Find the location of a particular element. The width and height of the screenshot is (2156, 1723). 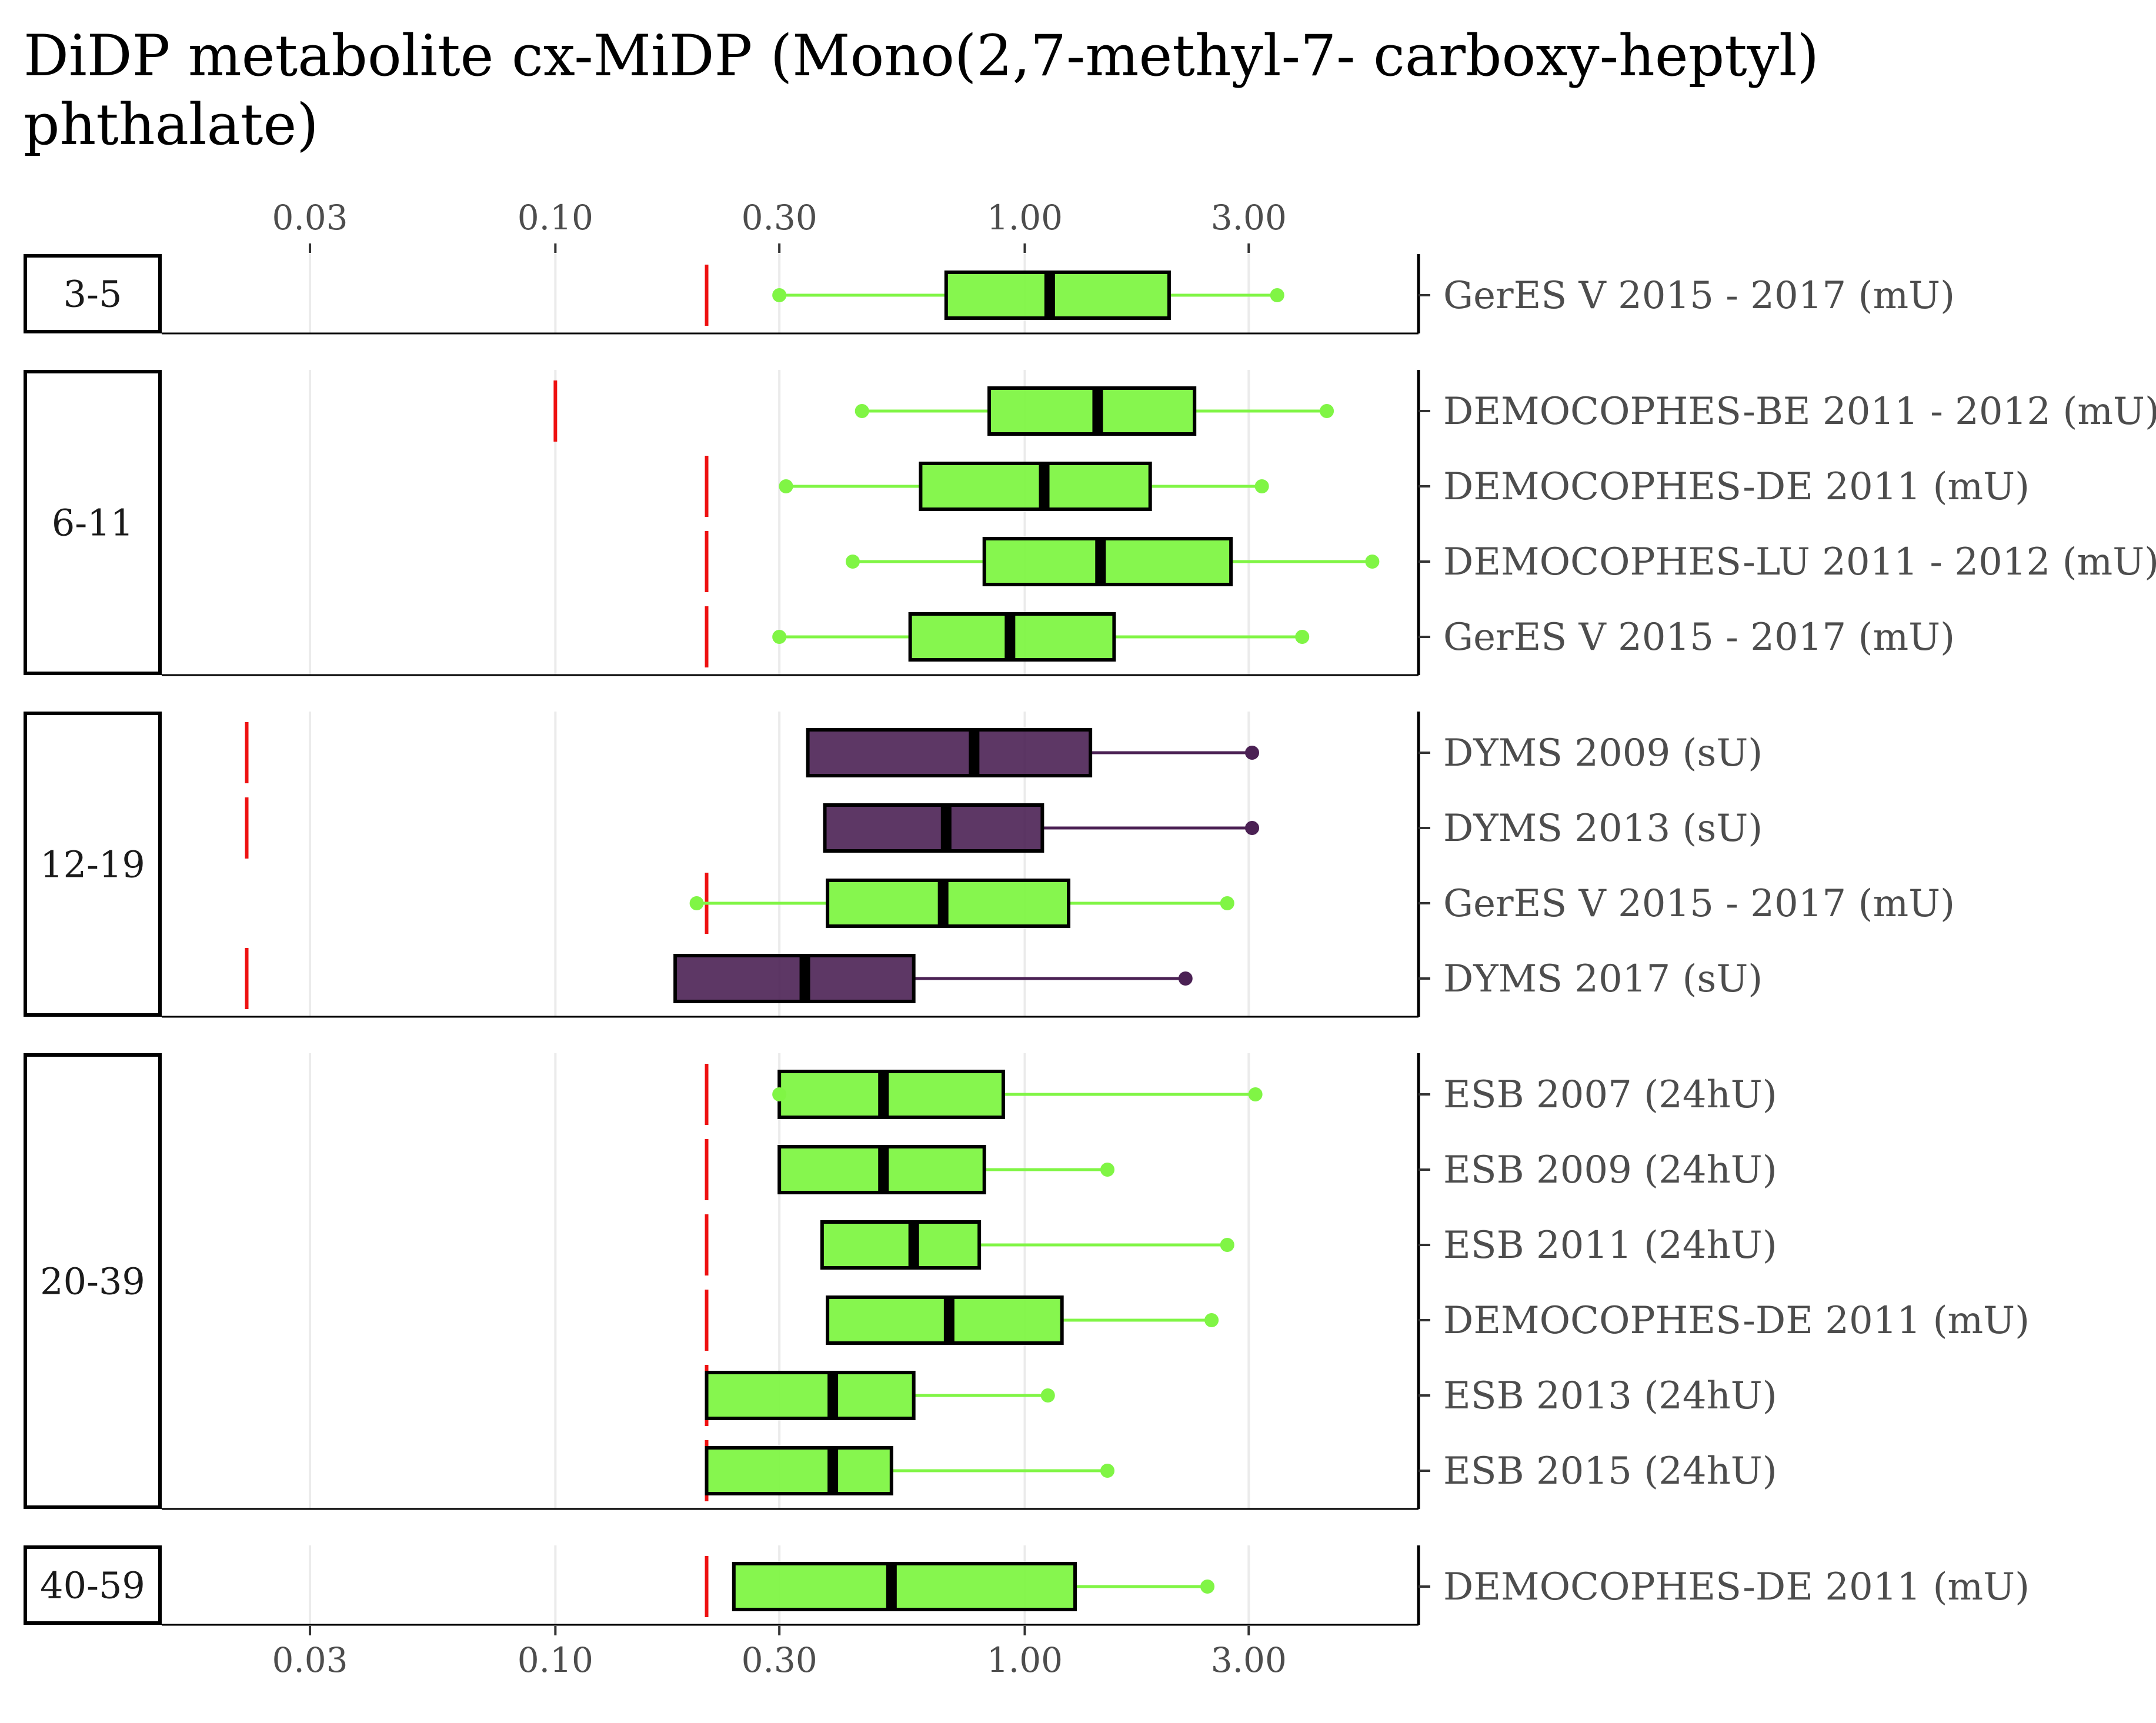

row-label: ESB 2015 (24hU) is located at coordinates (1610, 1471).